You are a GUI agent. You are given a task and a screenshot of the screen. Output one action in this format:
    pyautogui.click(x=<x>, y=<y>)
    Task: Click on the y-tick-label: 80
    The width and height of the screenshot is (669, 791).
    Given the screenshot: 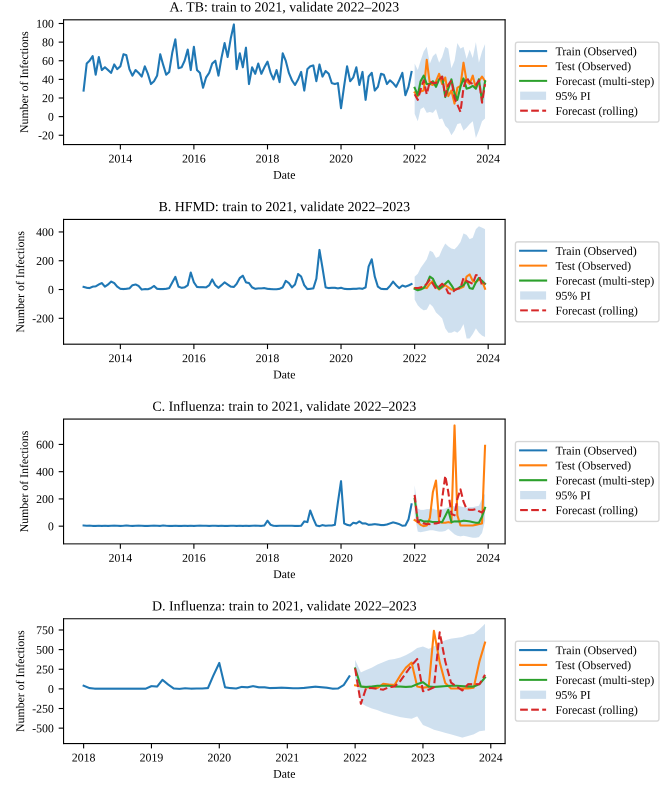 What is the action you would take?
    pyautogui.click(x=48, y=42)
    